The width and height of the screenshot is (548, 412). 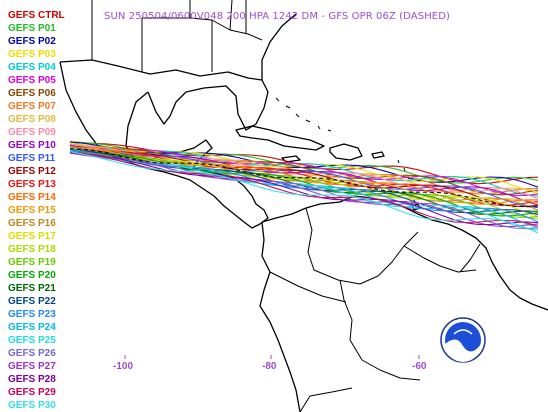 What do you see at coordinates (32, 392) in the screenshot?
I see `legend-item: GEFS P29` at bounding box center [32, 392].